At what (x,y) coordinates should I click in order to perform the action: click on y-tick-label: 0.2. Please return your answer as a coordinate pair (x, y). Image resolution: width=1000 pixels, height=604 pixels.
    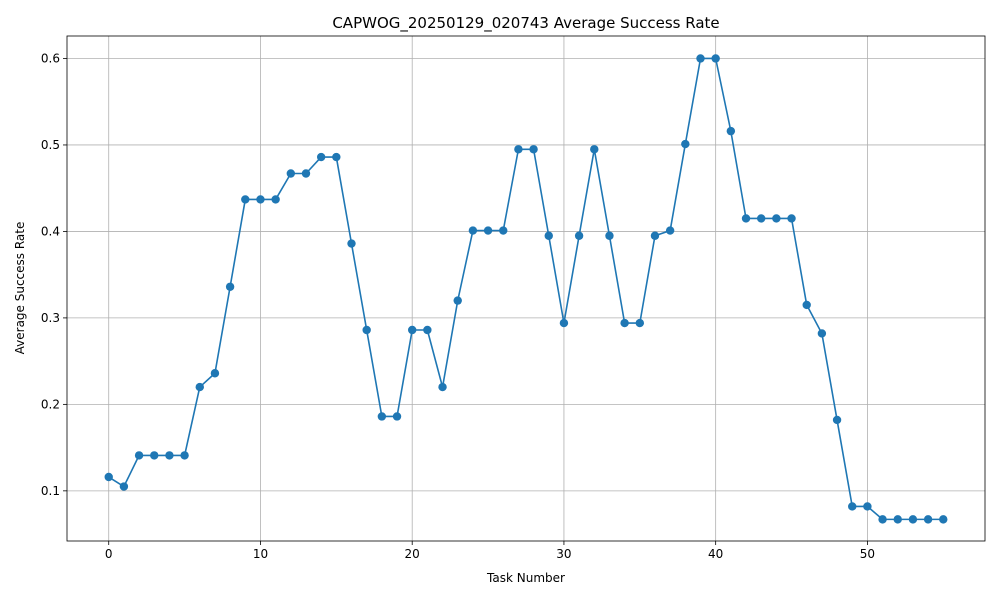
    Looking at the image, I should click on (50, 404).